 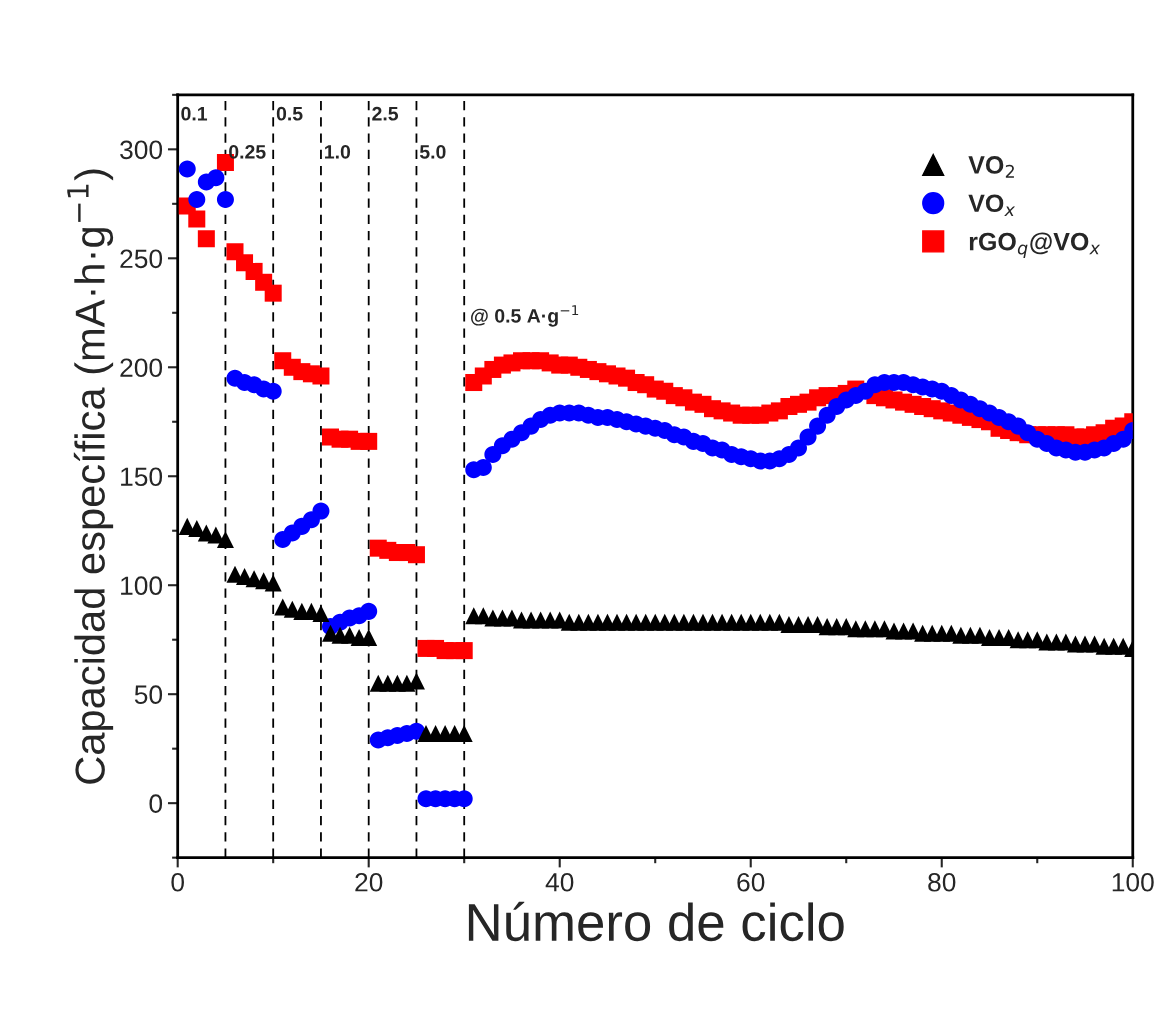 What do you see at coordinates (385, 113) in the screenshot?
I see `annotation: 2.5` at bounding box center [385, 113].